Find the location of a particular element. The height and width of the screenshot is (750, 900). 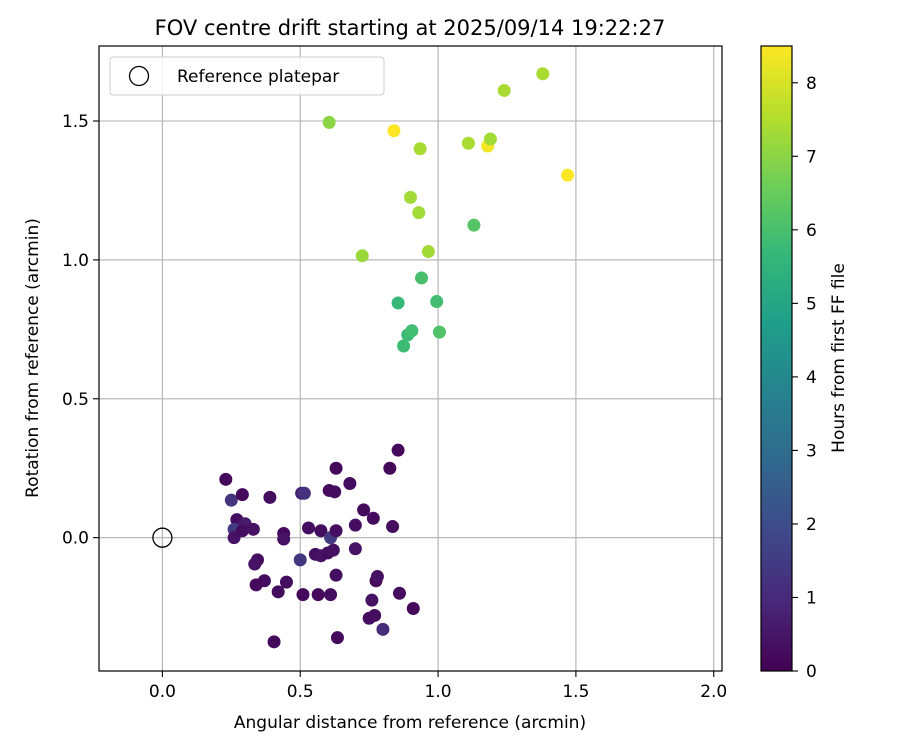

colorbar-label: Hours from first FF file is located at coordinates (839, 358).